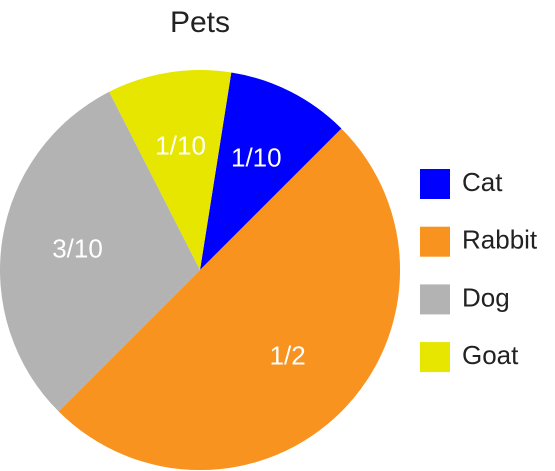 This screenshot has height=471, width=555. What do you see at coordinates (486, 297) in the screenshot?
I see `legend-label: Dog` at bounding box center [486, 297].